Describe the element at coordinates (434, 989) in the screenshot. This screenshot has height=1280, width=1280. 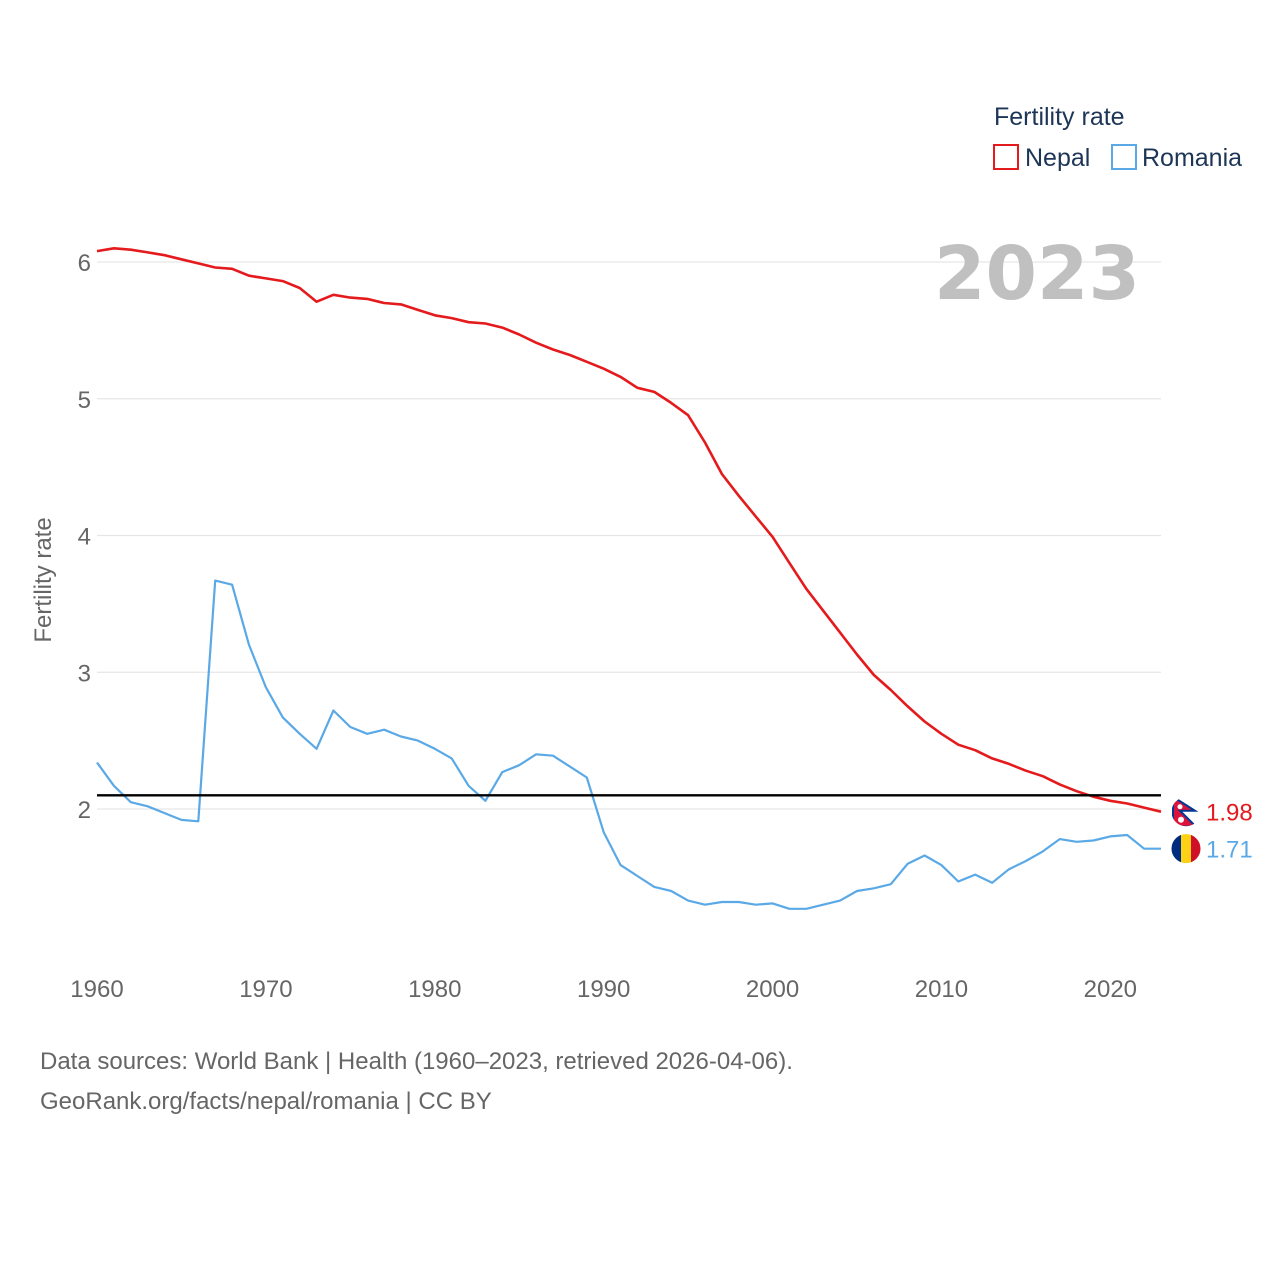
I see `x-tick-label-1980: 1980` at that location.